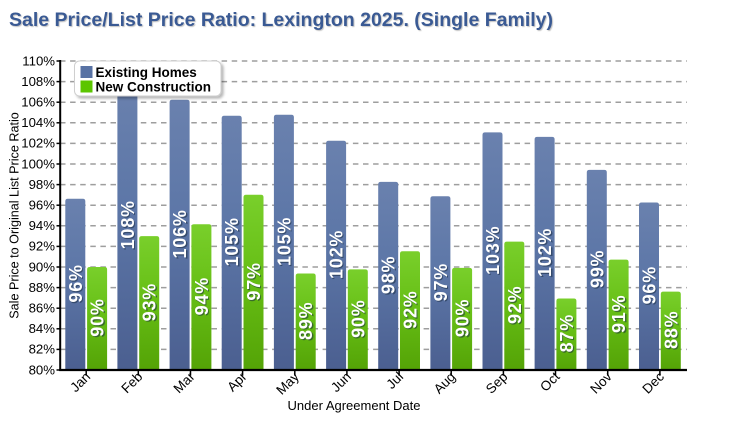 This screenshot has width=730, height=425. Describe the element at coordinates (42, 328) in the screenshot. I see `svg-text: 84%` at that location.